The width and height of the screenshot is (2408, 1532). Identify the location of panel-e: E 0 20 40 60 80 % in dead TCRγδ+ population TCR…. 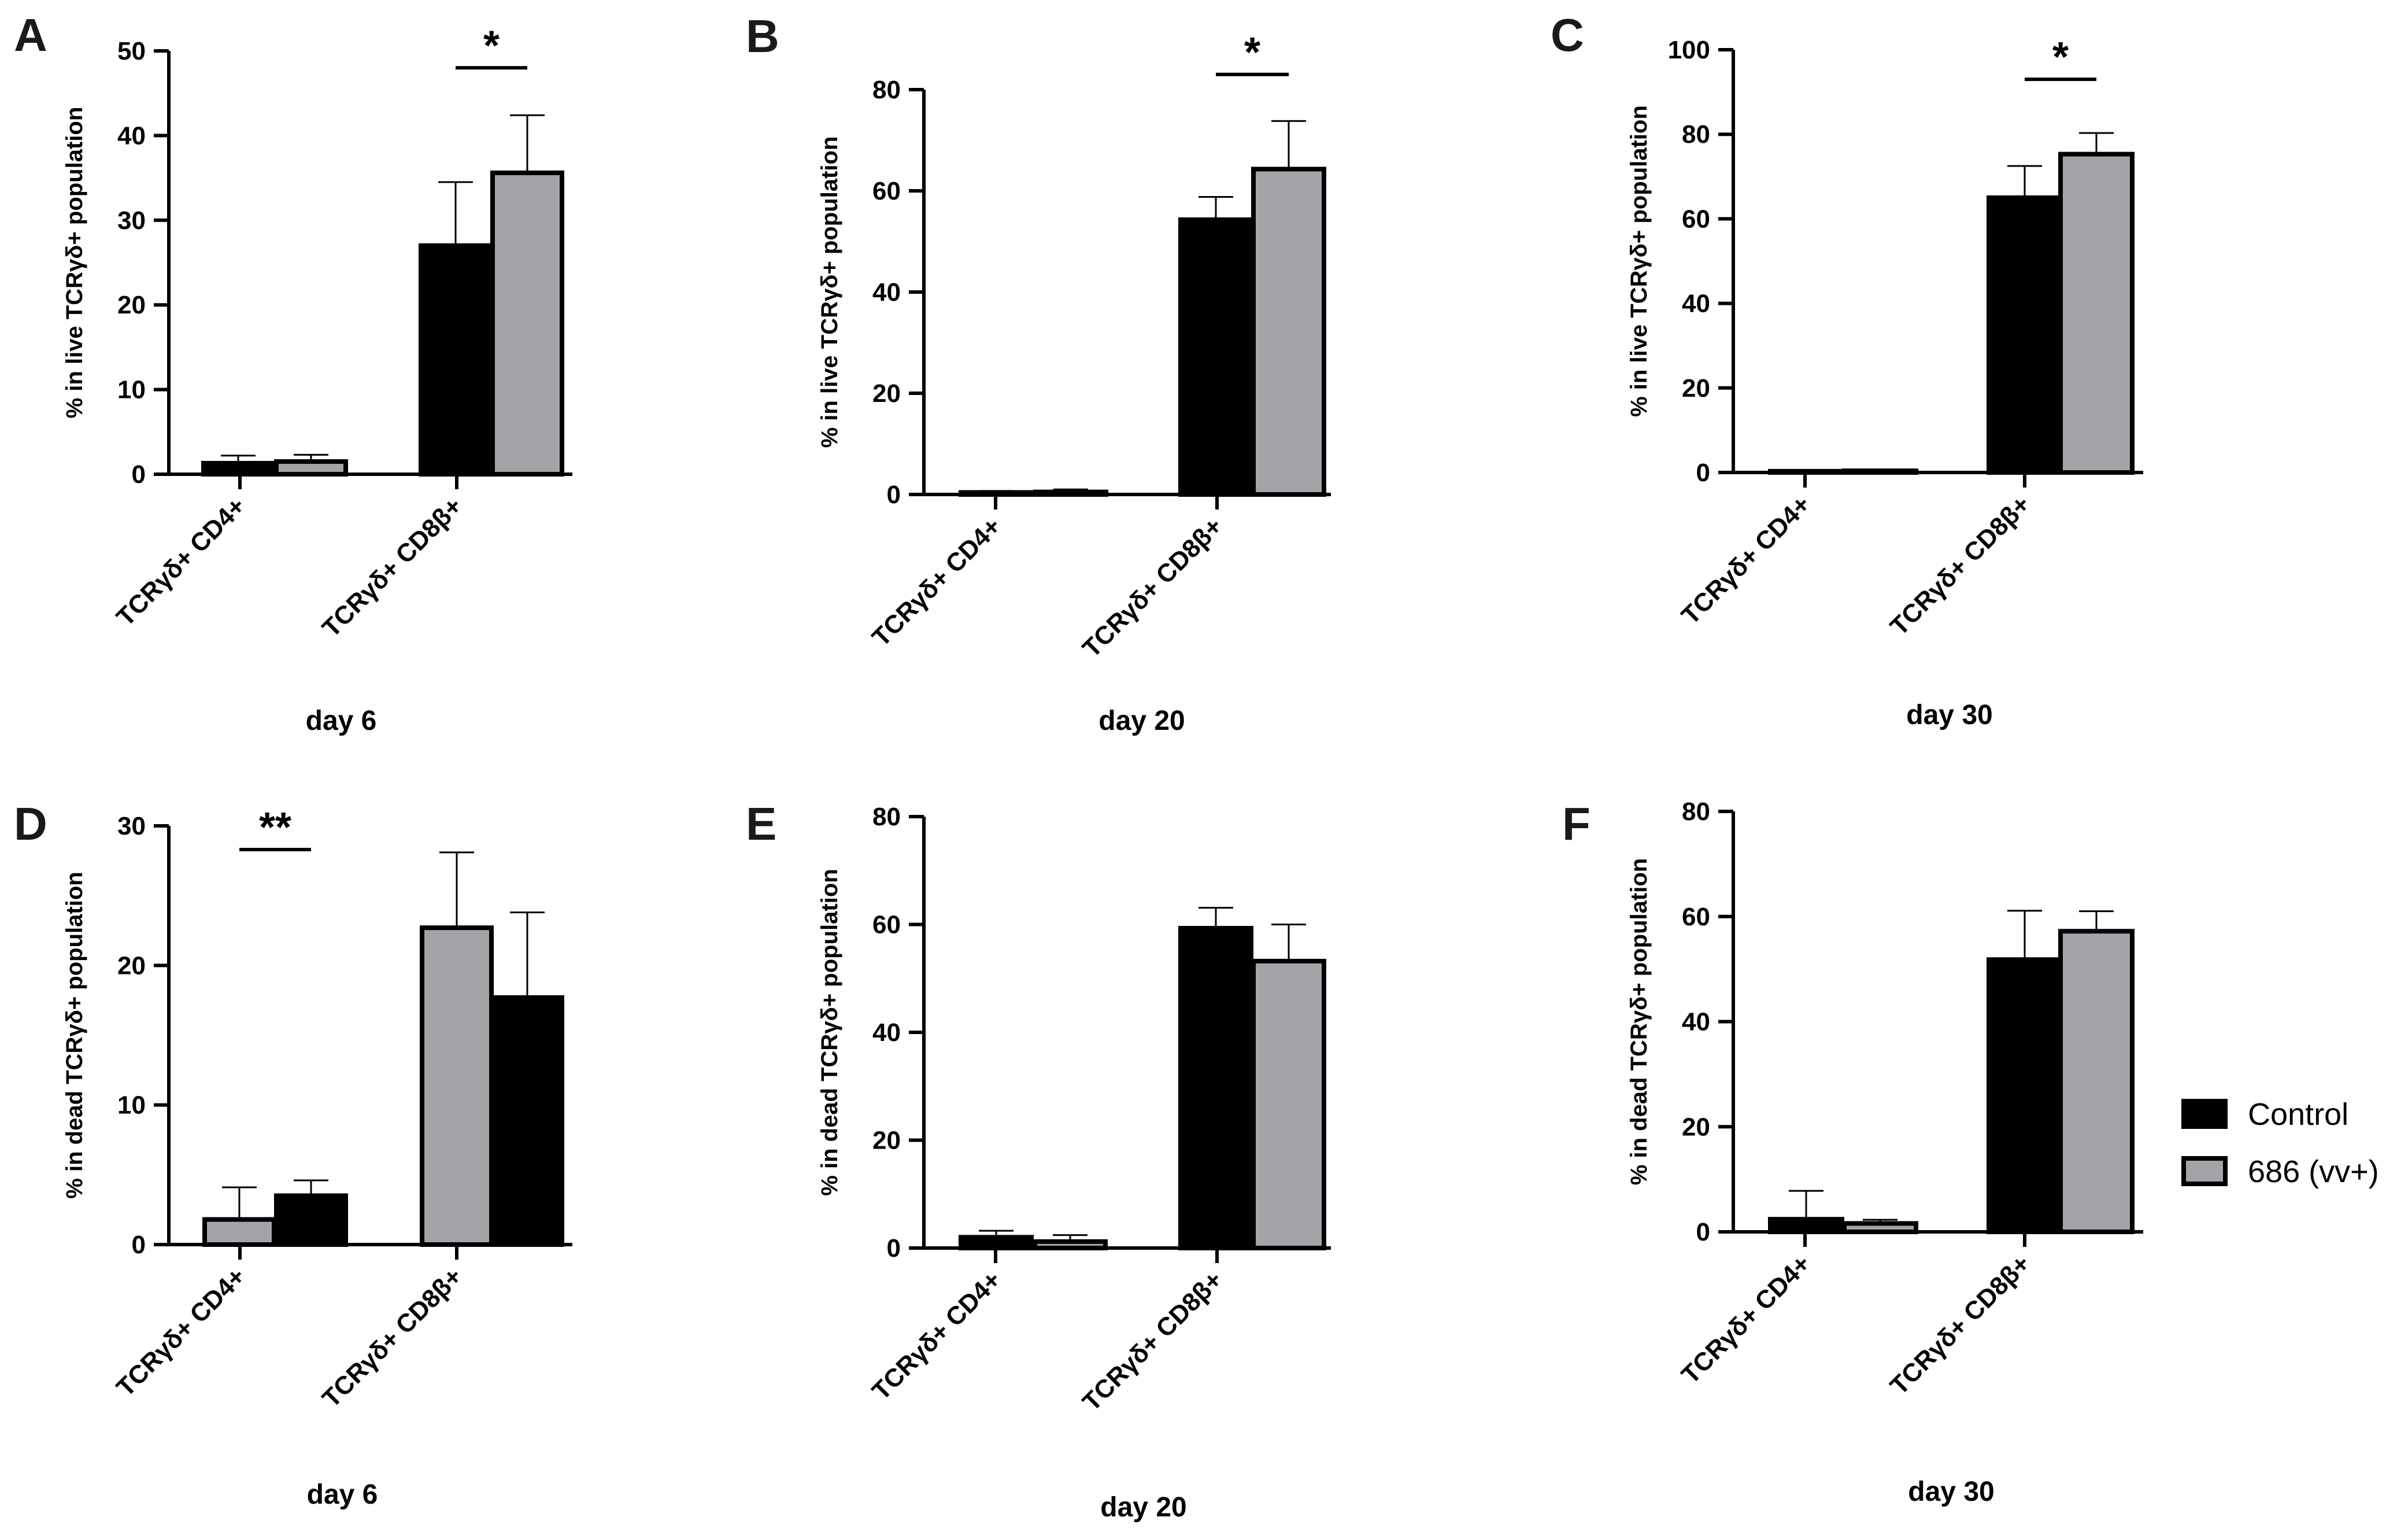
(1038, 1160).